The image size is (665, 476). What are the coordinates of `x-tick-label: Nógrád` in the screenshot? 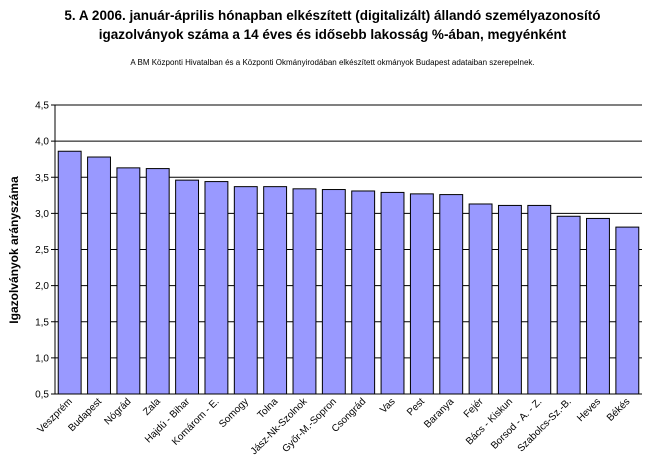 It's located at (118, 411).